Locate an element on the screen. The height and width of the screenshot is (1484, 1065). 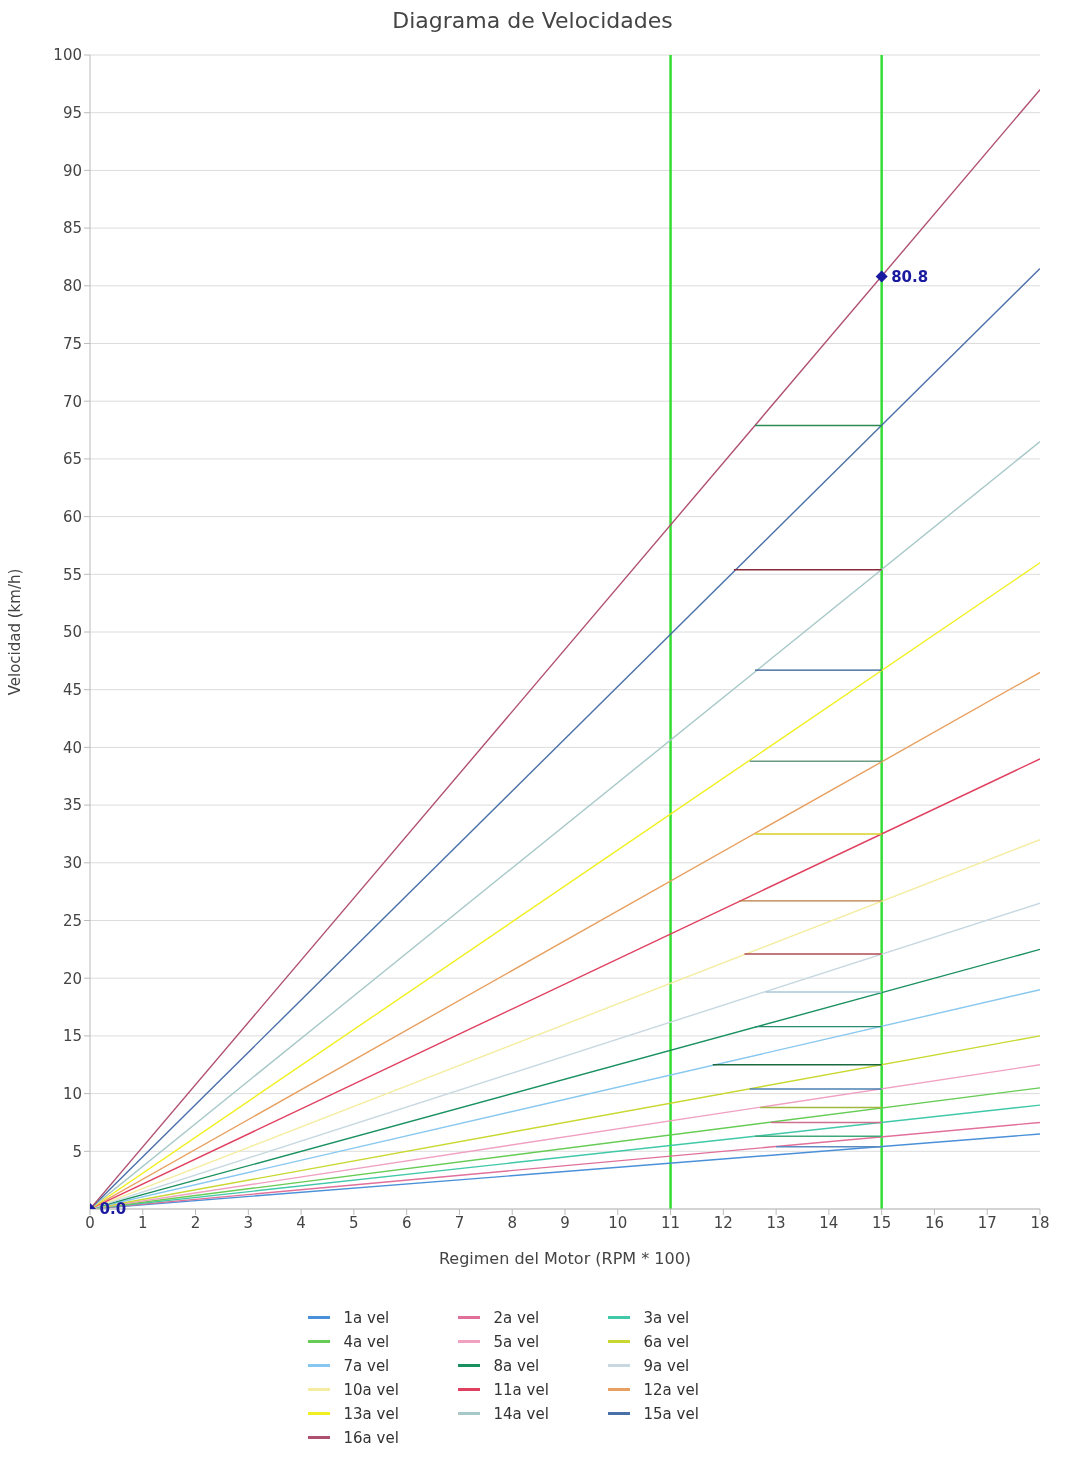
y-tick-label: 80 is located at coordinates (72, 286).